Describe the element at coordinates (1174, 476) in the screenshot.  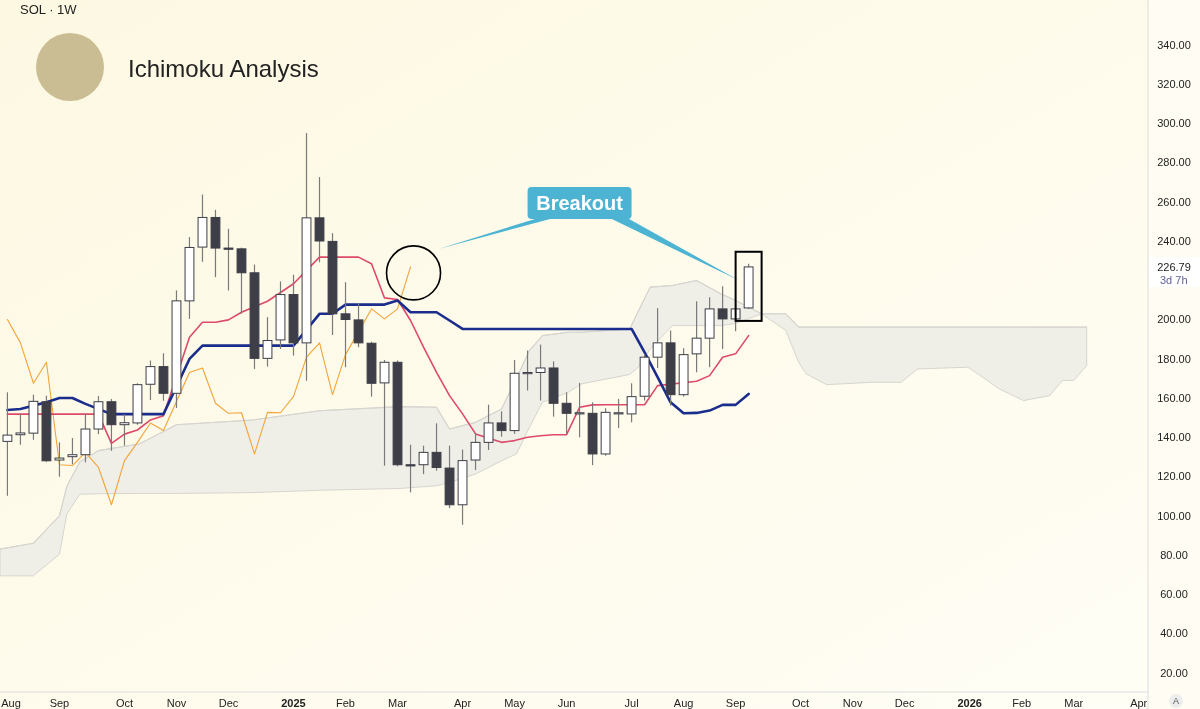
I see `y-tick-label: 120.00` at that location.